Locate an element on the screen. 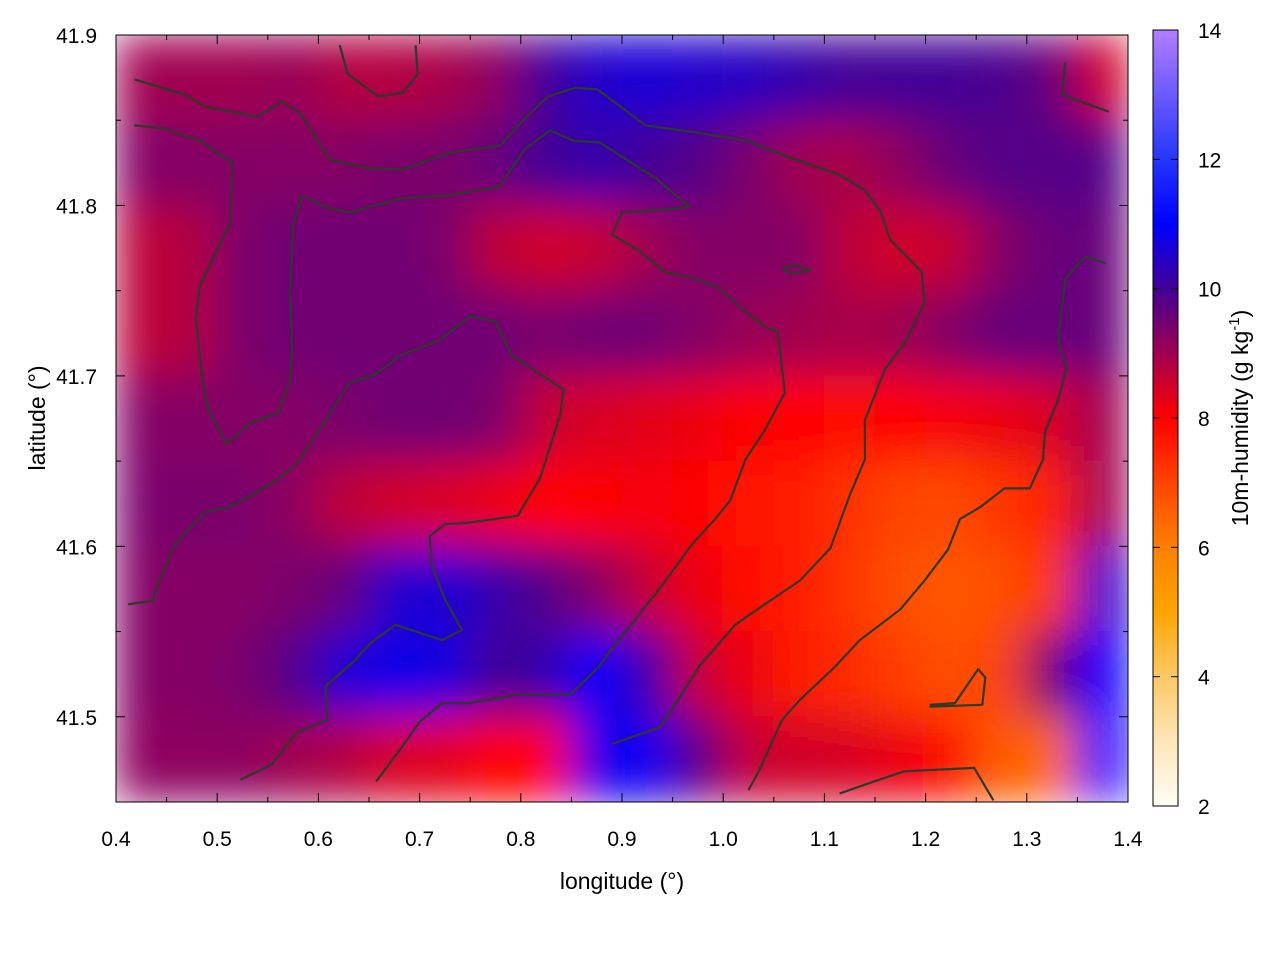 The width and height of the screenshot is (1280, 960). colorbar: 2 4 6 8 10 12 14 10m-humidity (g kg-1) is located at coordinates (1202, 419).